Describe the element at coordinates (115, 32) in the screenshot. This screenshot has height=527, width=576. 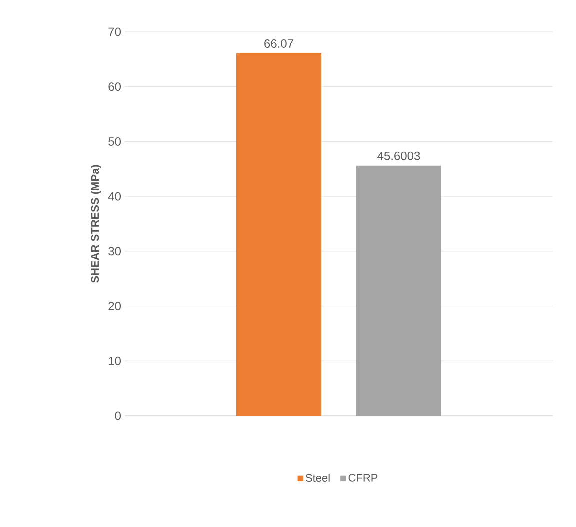
I see `y-tick-label: 70` at that location.